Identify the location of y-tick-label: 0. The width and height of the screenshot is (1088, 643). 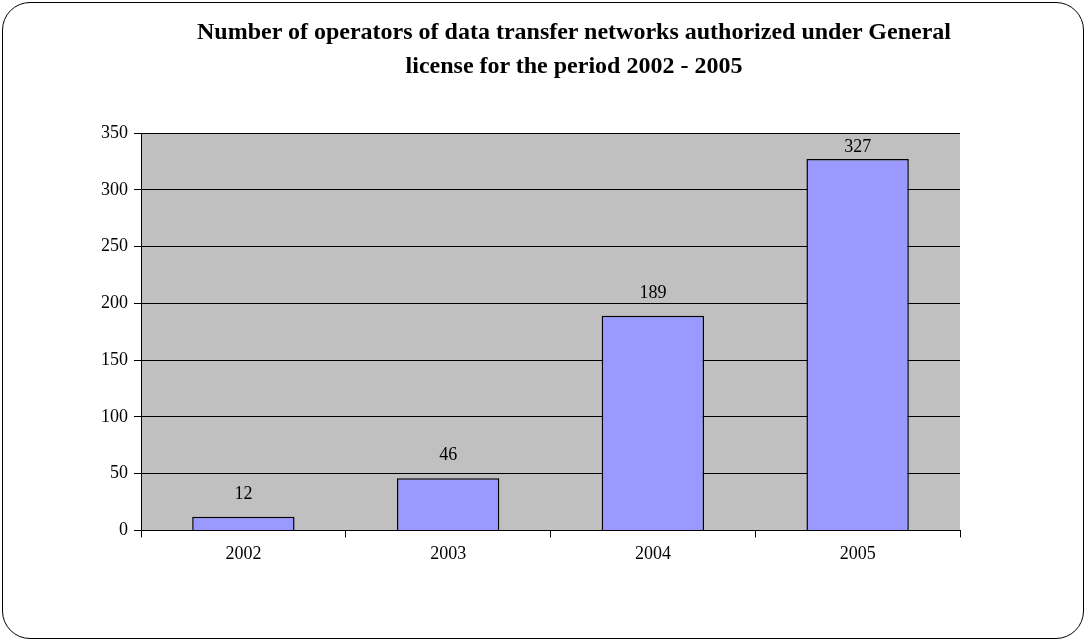
(123, 529).